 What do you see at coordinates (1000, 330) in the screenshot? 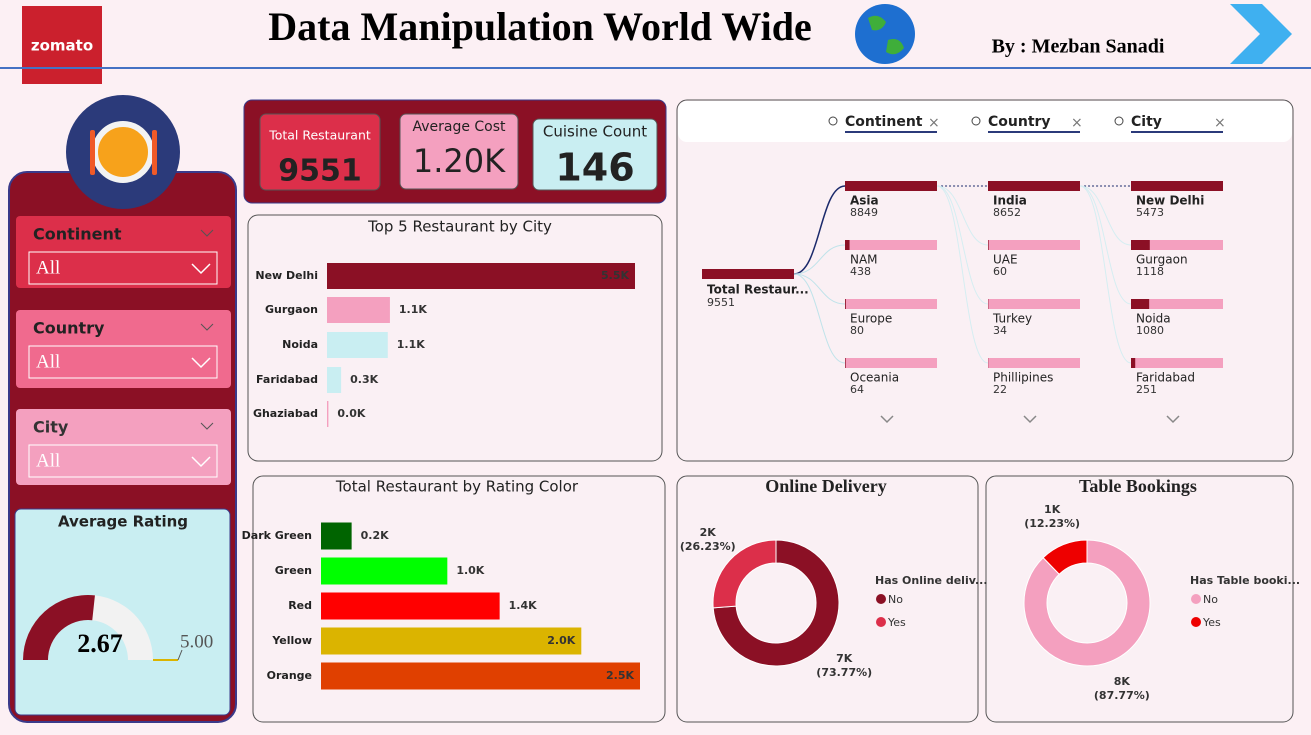
I see `tree-node-value: 34` at bounding box center [1000, 330].